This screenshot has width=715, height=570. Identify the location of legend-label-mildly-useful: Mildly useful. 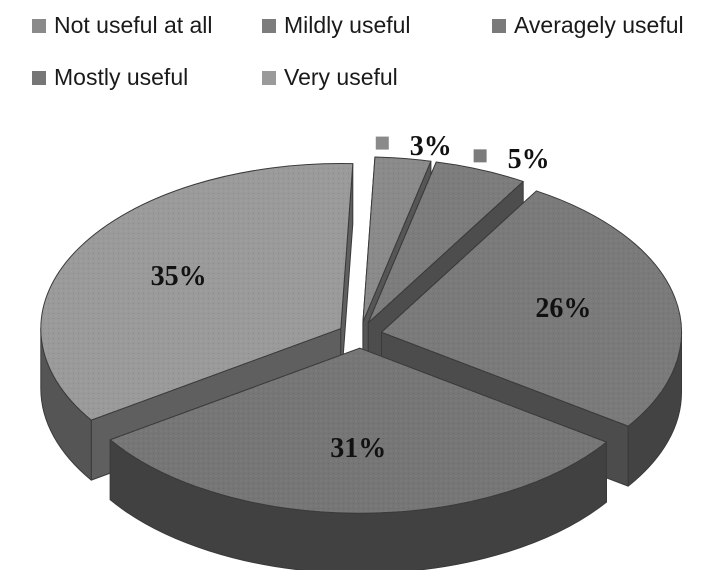
(347, 25).